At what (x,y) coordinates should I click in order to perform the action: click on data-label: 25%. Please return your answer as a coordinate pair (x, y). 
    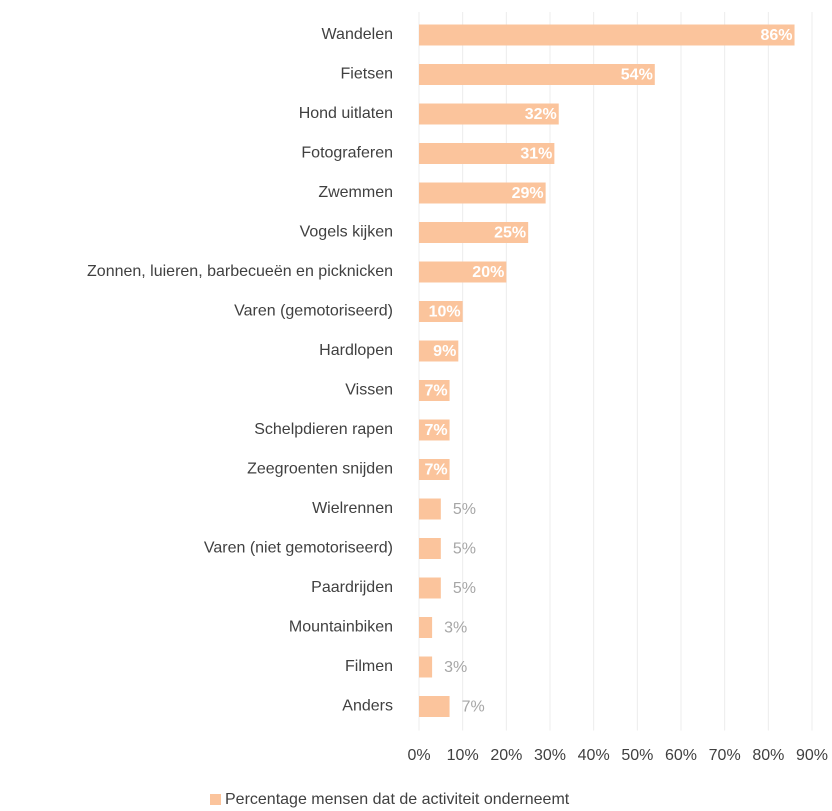
    Looking at the image, I should click on (510, 233).